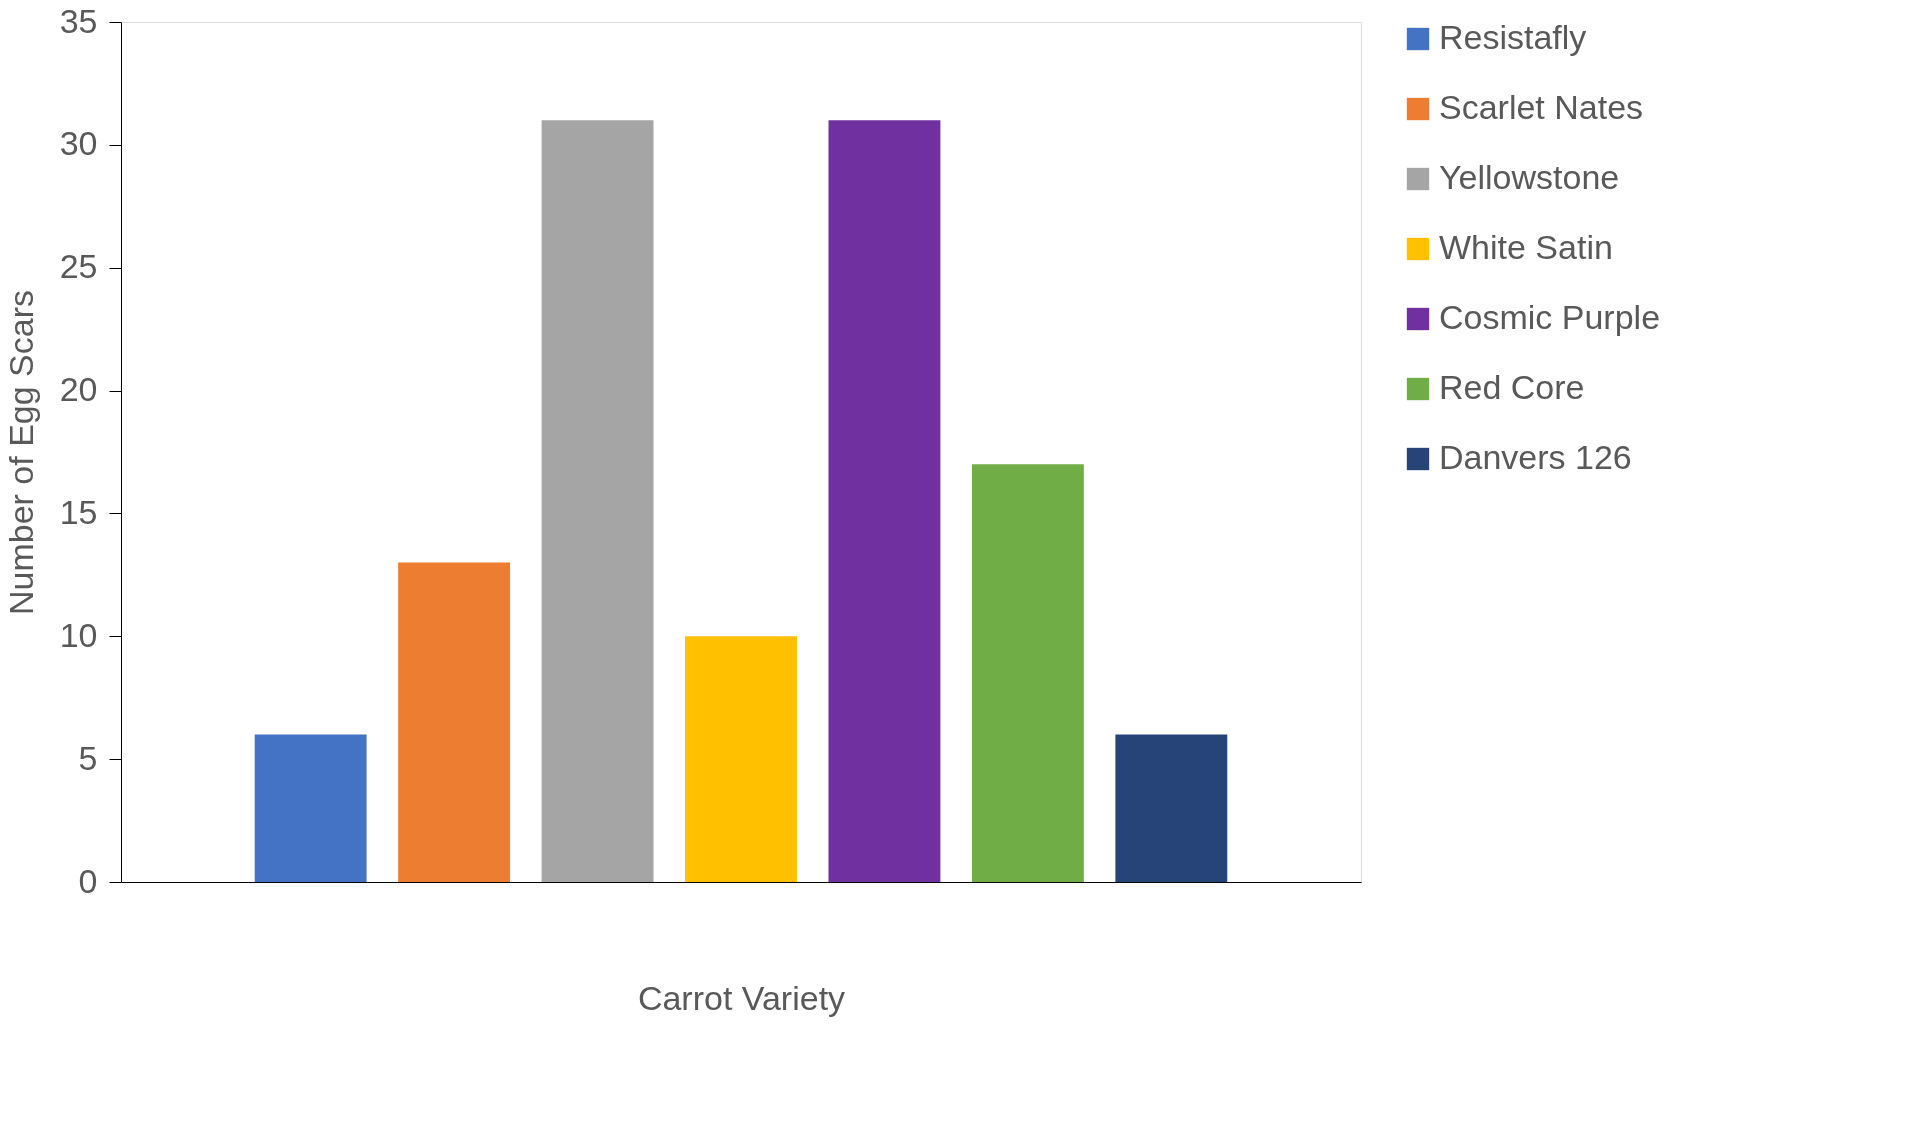 This screenshot has width=1919, height=1124. What do you see at coordinates (1550, 317) in the screenshot?
I see `legend-label: Cosmic Purple` at bounding box center [1550, 317].